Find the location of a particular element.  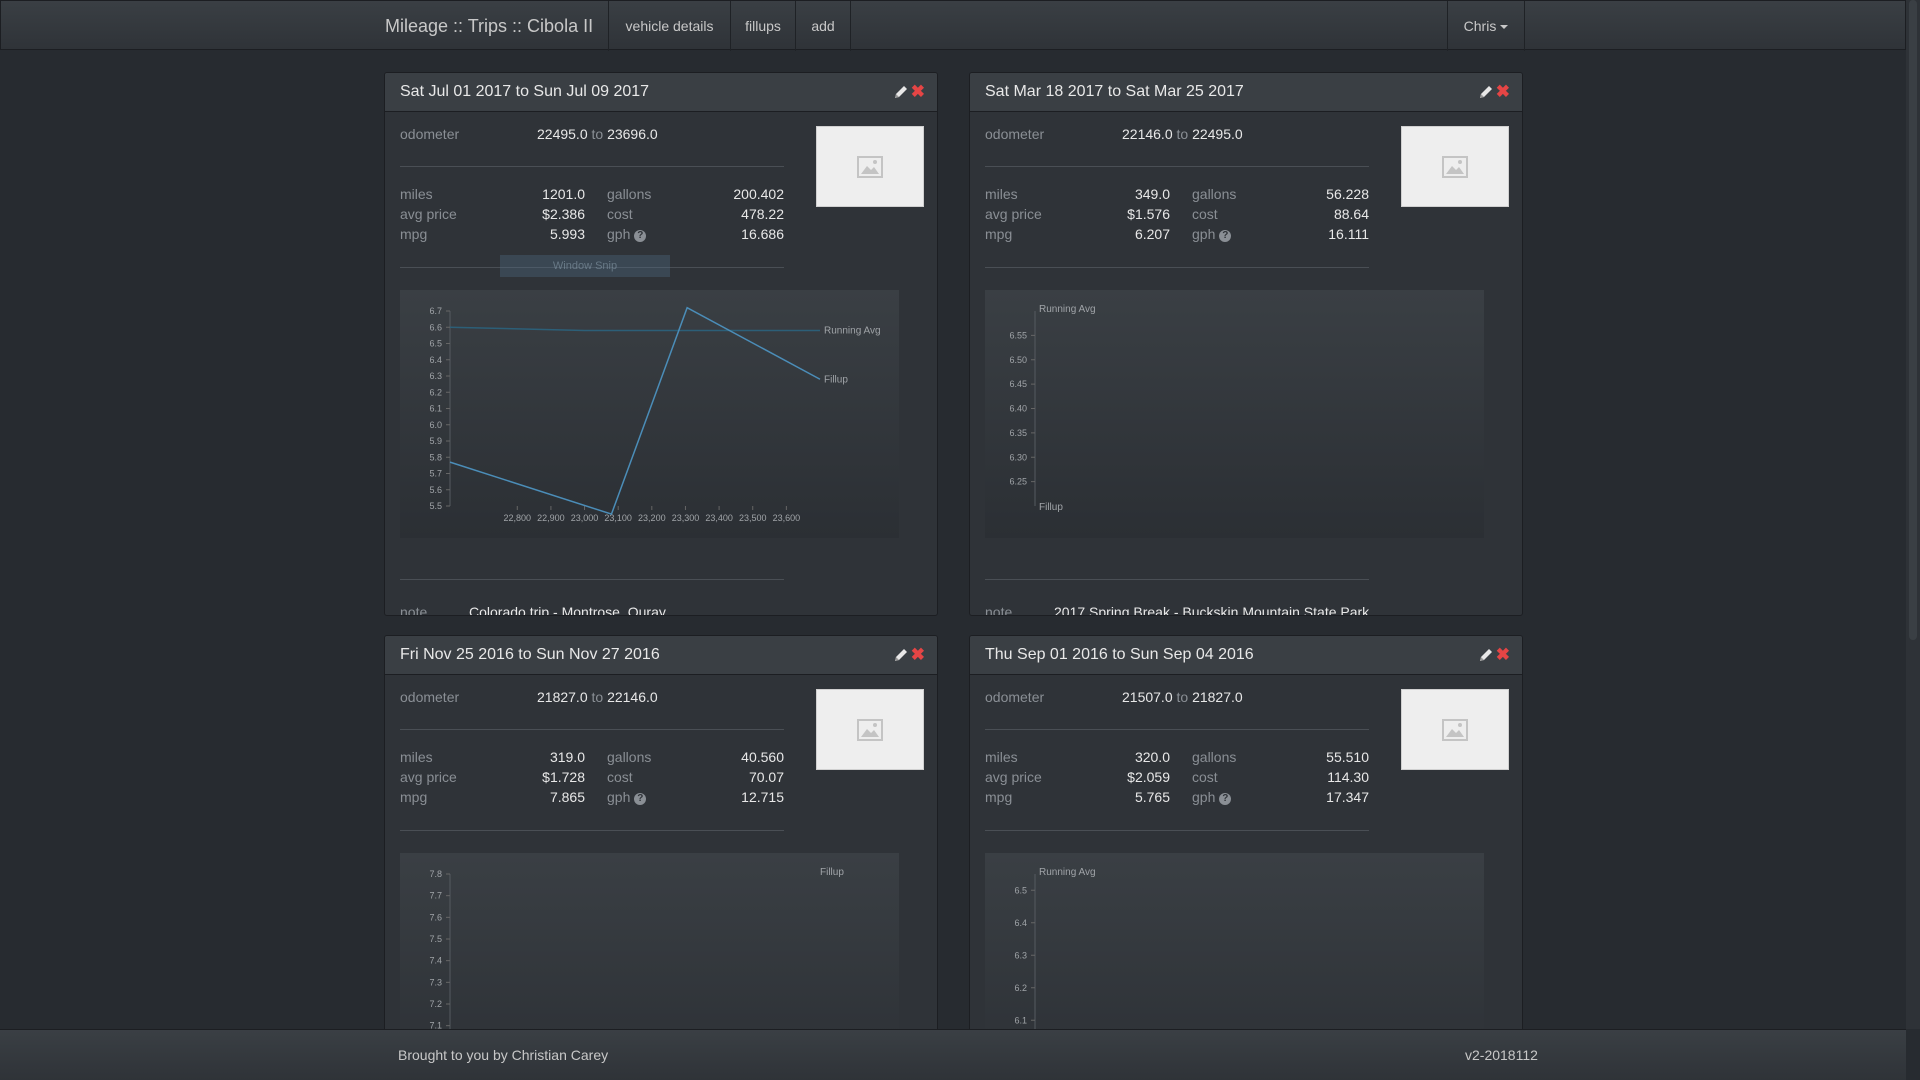

running-avg-series-line is located at coordinates (634, 329).